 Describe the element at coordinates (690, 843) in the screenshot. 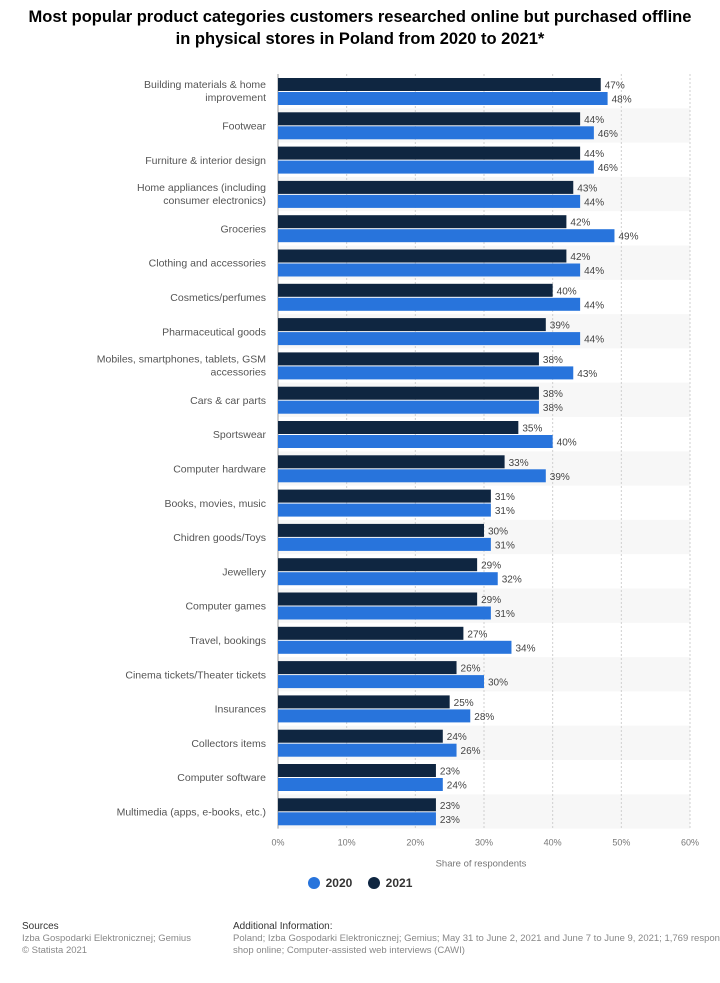

I see `x-tick-label: 60%` at that location.